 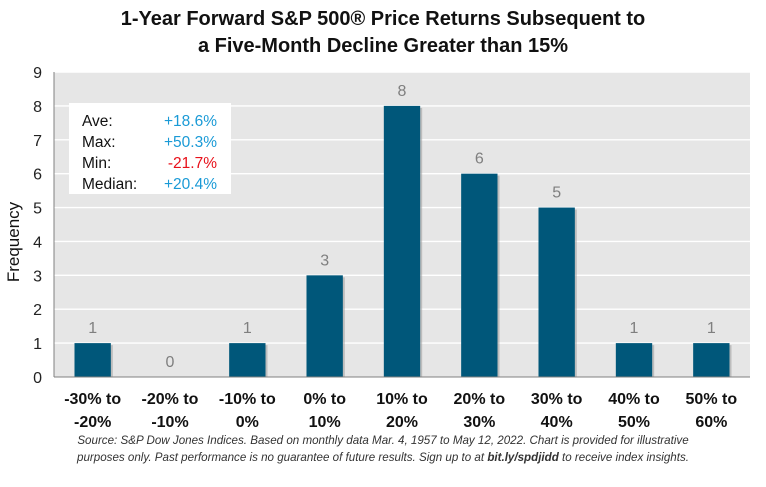 I want to click on x-tick-label: -10% to, so click(x=247, y=399).